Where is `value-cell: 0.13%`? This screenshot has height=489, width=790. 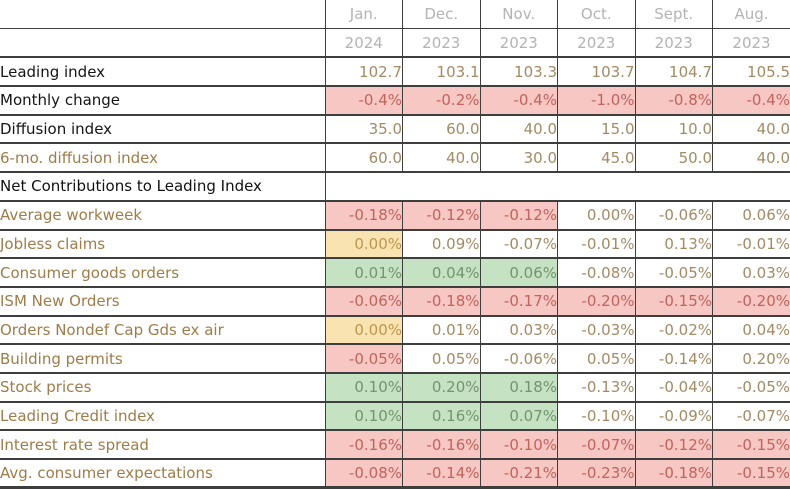
value-cell: 0.13% is located at coordinates (674, 244).